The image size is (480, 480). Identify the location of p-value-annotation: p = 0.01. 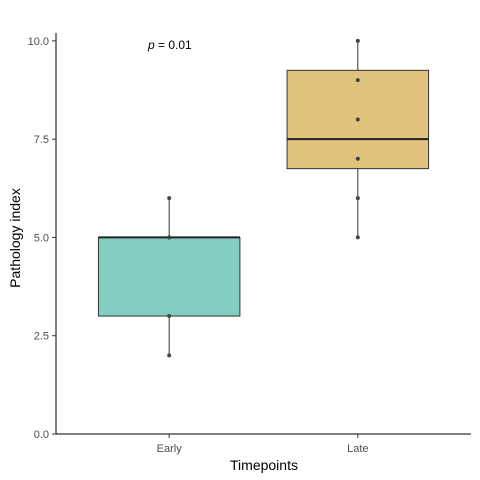
(169, 45).